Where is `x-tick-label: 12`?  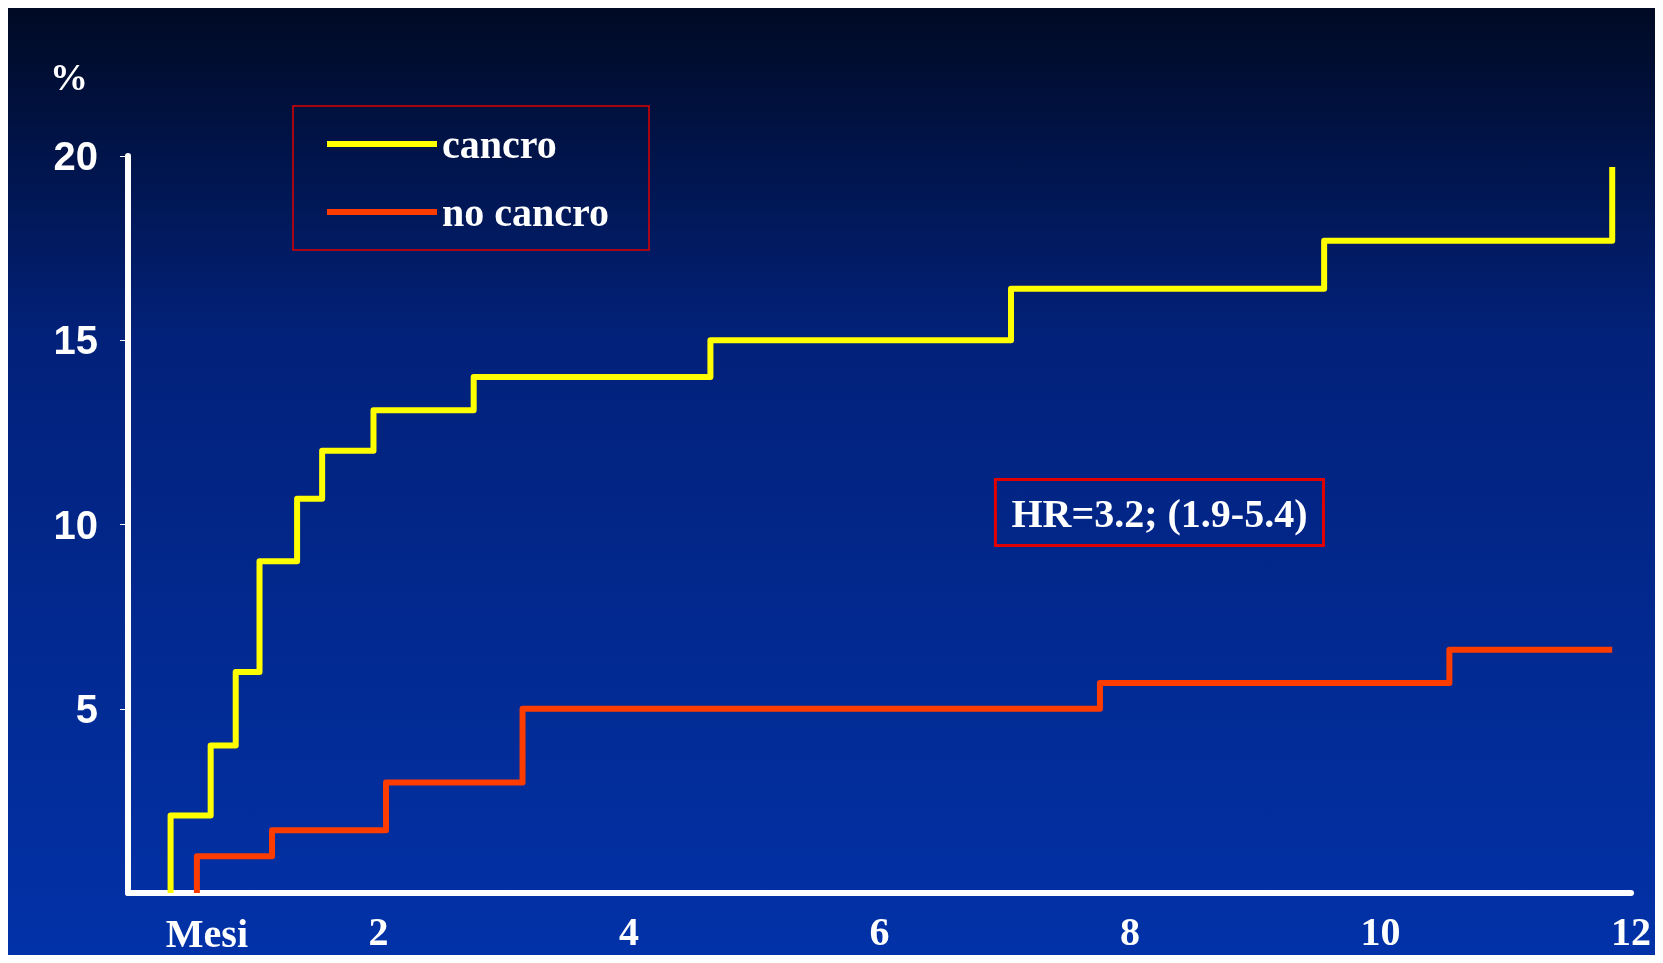
x-tick-label: 12 is located at coordinates (1631, 931).